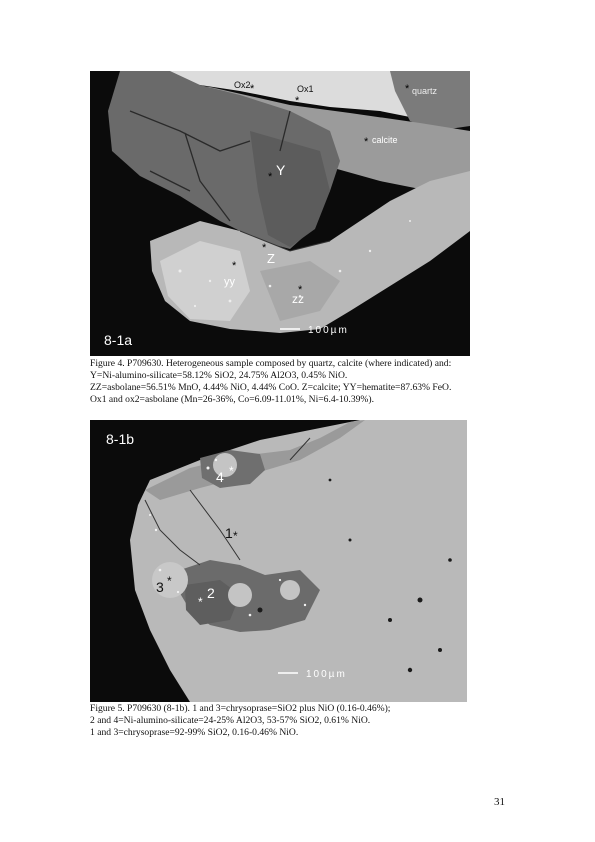 The image size is (595, 842). I want to click on panel-label-8-1b: 8-1b, so click(120, 439).